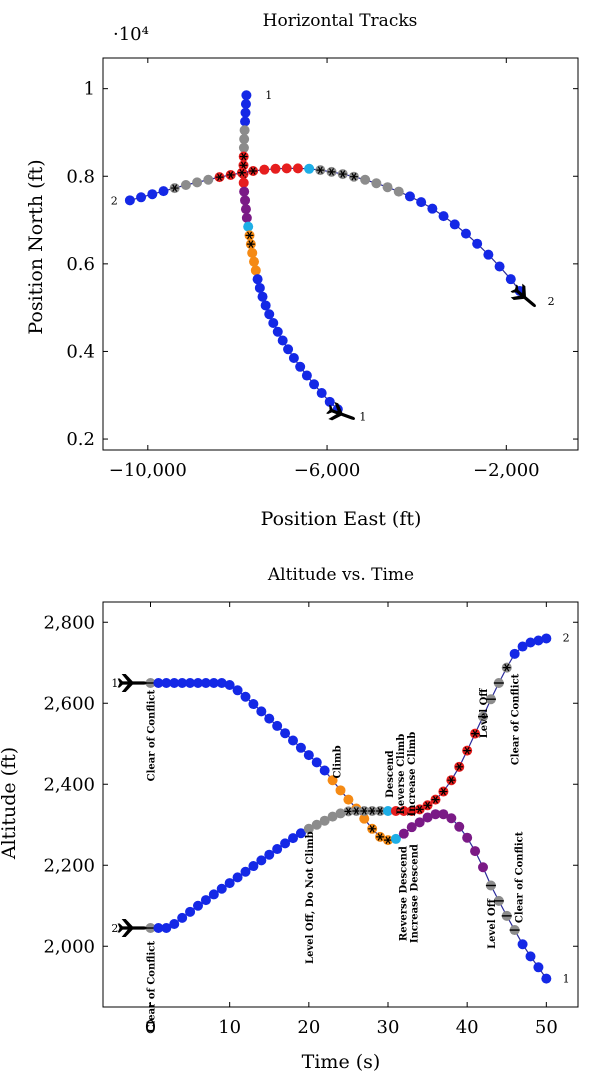  I want to click on y-tick-label: 2,600, so click(69, 703).